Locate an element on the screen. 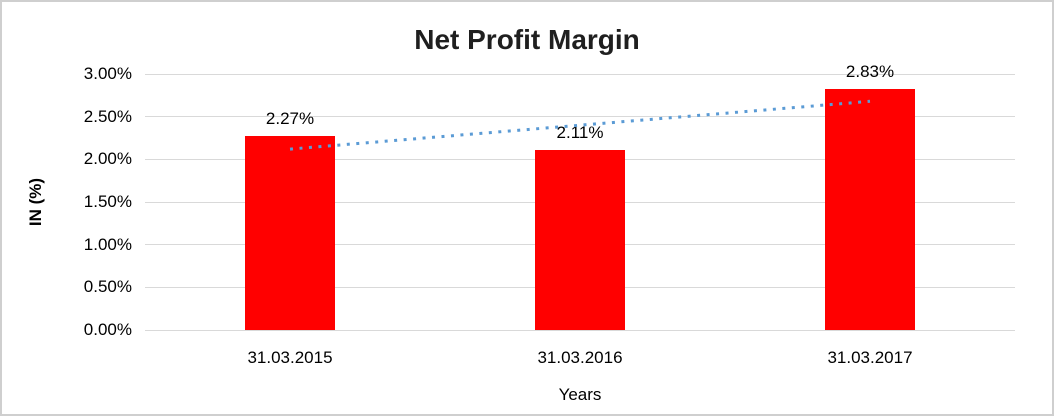 The width and height of the screenshot is (1054, 416). bar-data-label: 2.83% is located at coordinates (870, 71).